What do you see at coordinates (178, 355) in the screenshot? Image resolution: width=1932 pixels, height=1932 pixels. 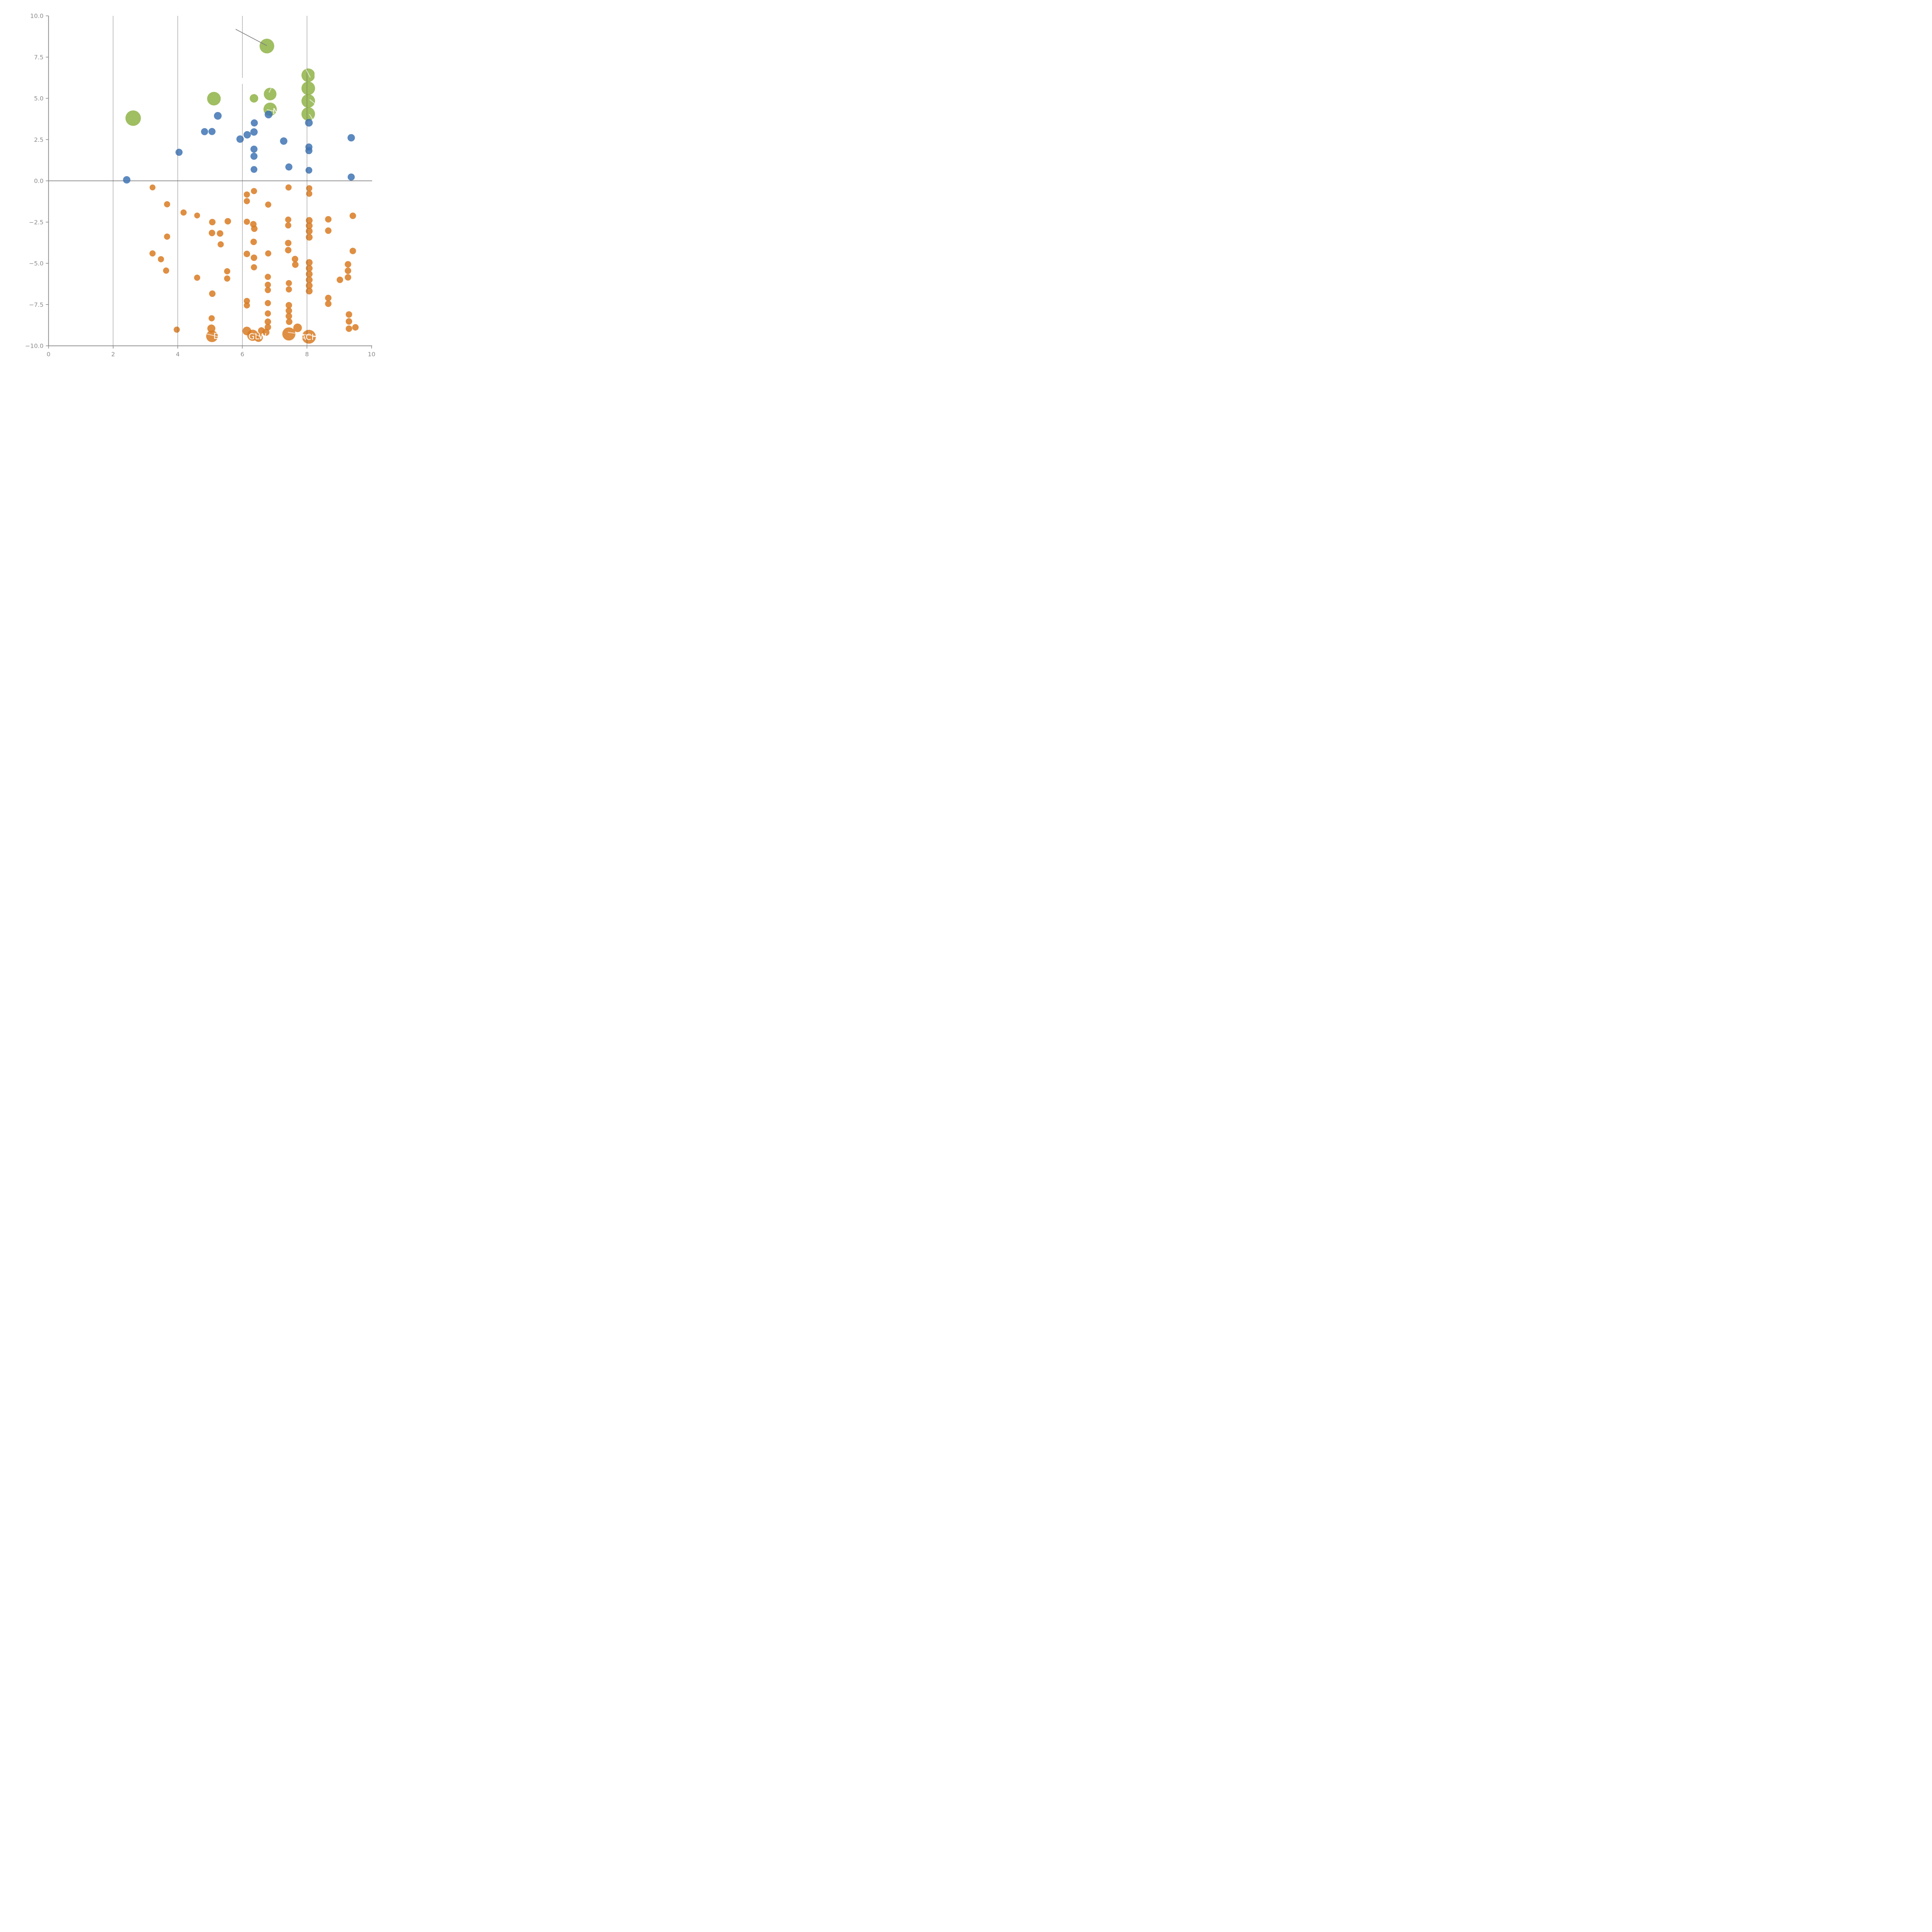 I see `x-tick-label: 4` at bounding box center [178, 355].